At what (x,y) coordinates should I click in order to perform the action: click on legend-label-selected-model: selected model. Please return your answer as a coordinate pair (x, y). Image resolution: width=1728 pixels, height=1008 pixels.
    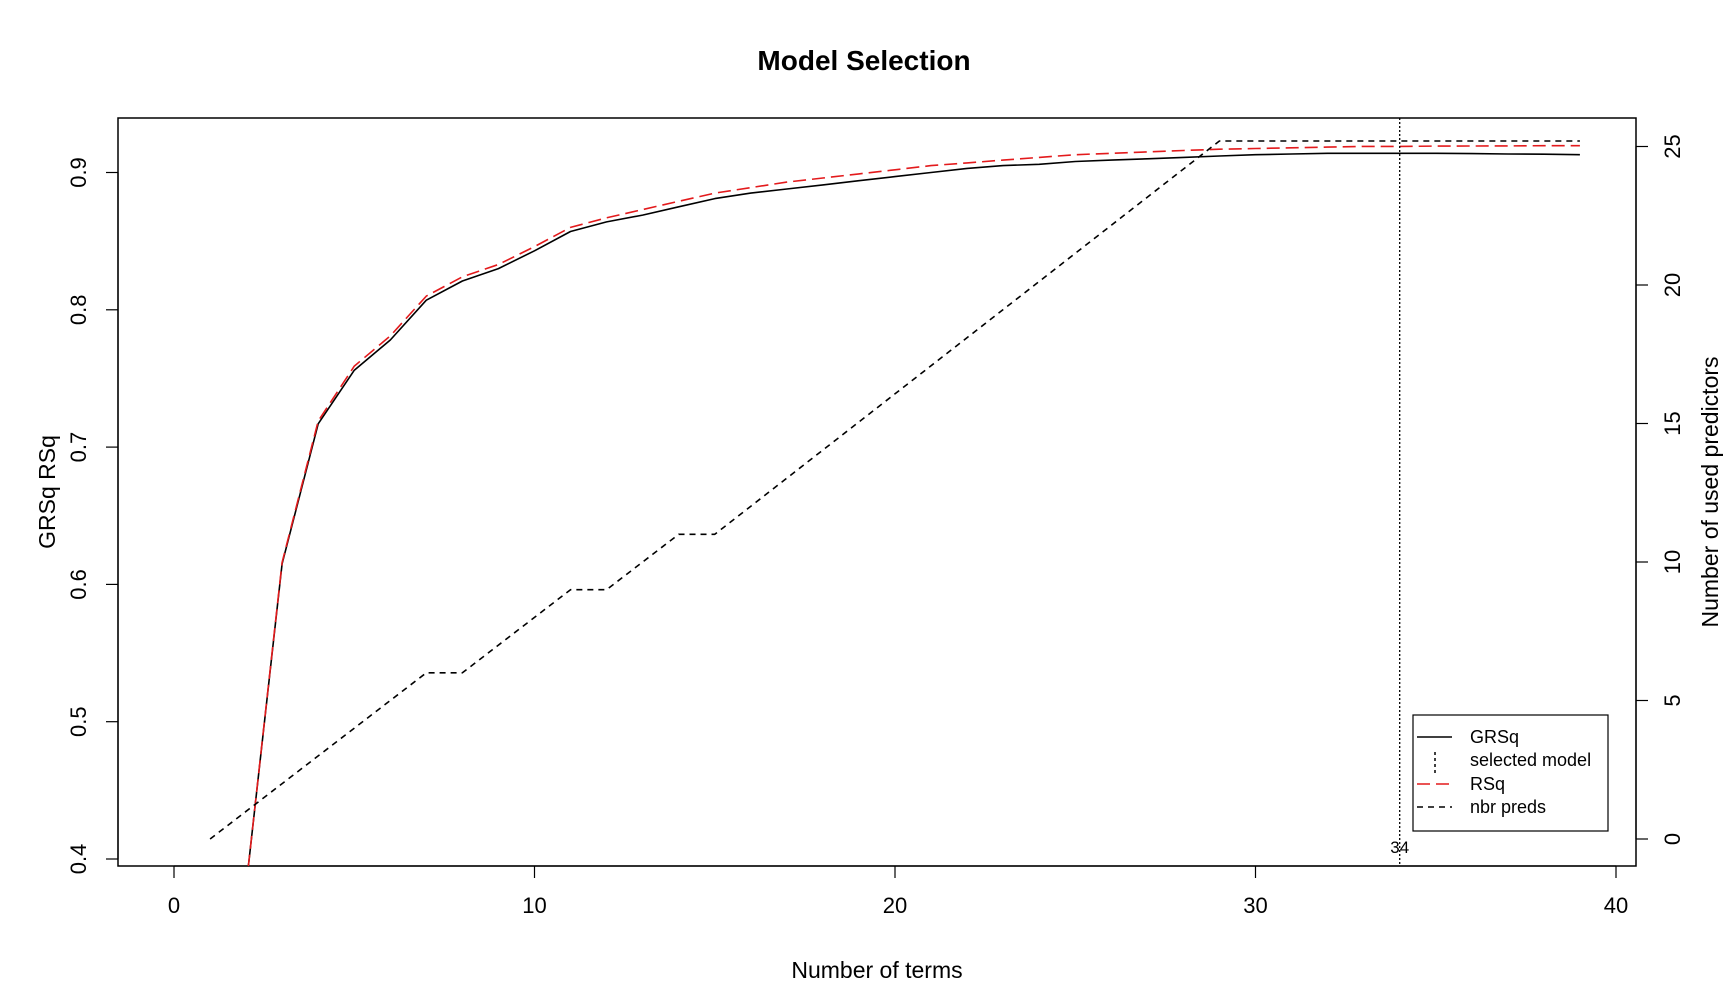
    Looking at the image, I should click on (1530, 760).